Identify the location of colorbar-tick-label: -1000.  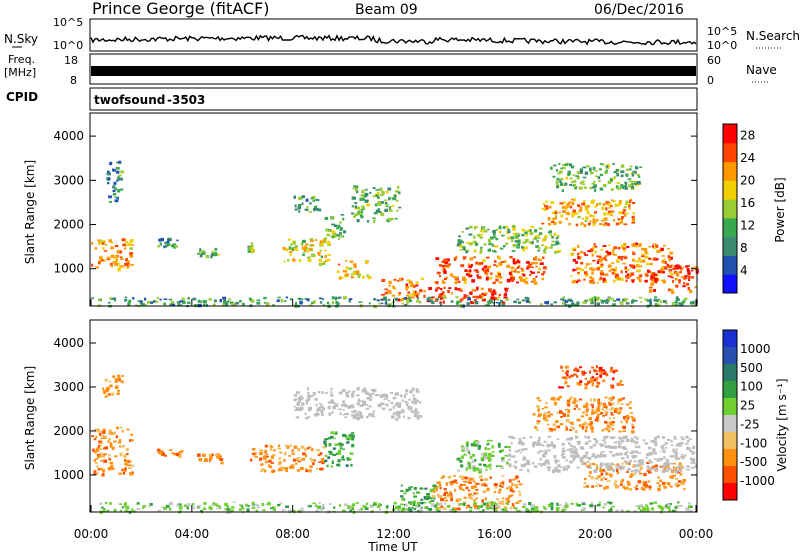
(757, 481).